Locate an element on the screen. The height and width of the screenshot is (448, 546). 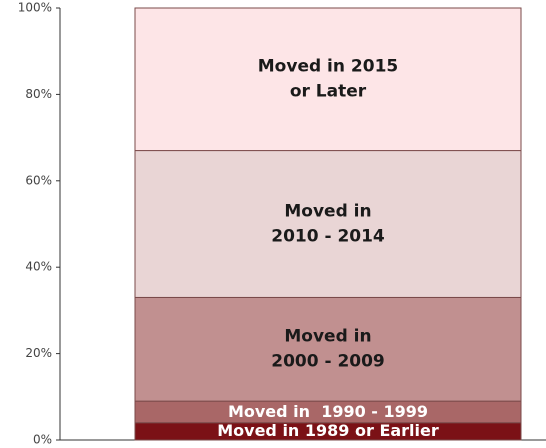
y-tick-label: 20% is located at coordinates (38, 353).